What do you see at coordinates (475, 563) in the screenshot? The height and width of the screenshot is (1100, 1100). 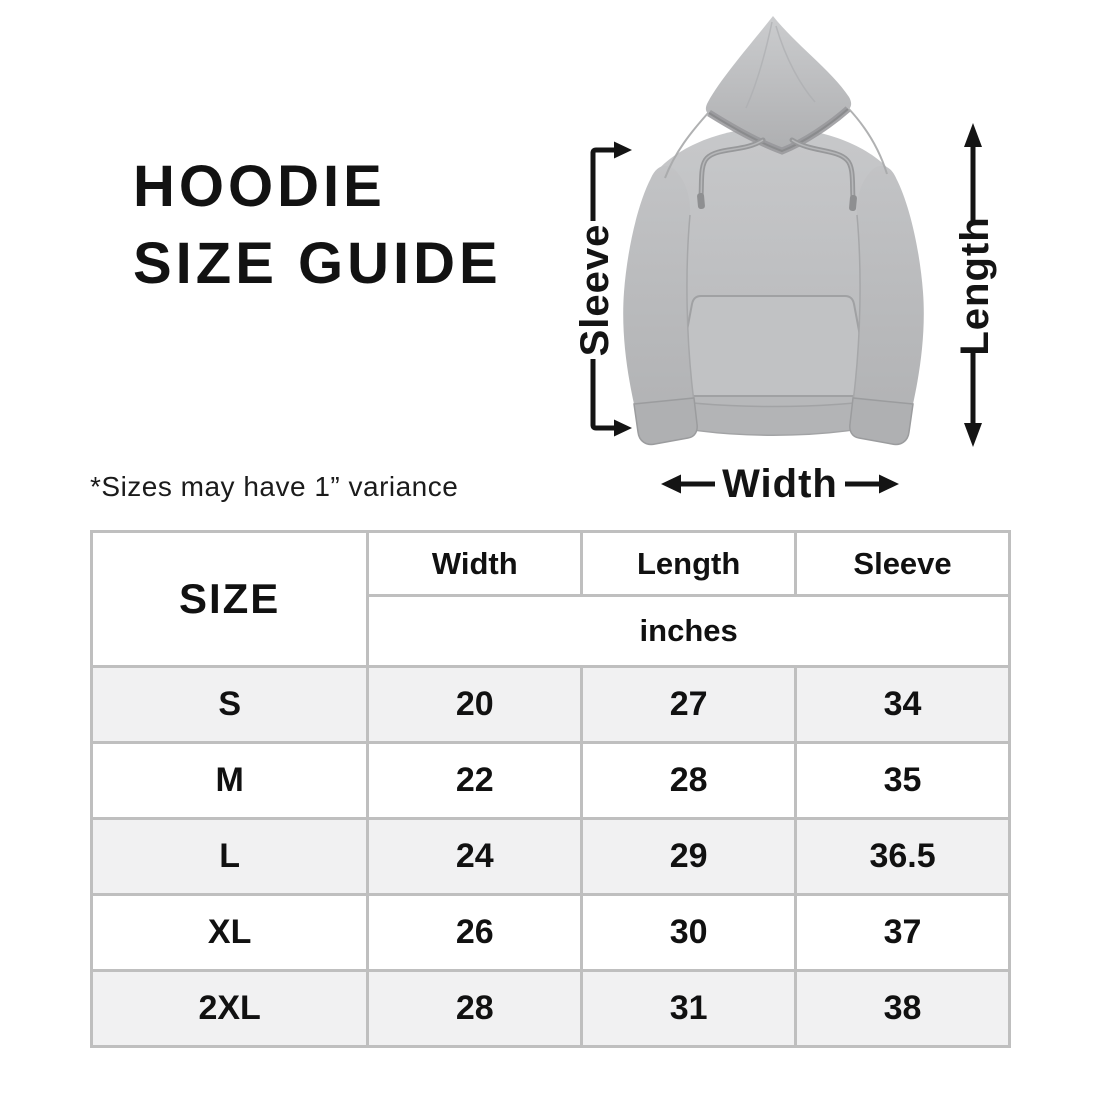 I see `width-column-header: Width` at bounding box center [475, 563].